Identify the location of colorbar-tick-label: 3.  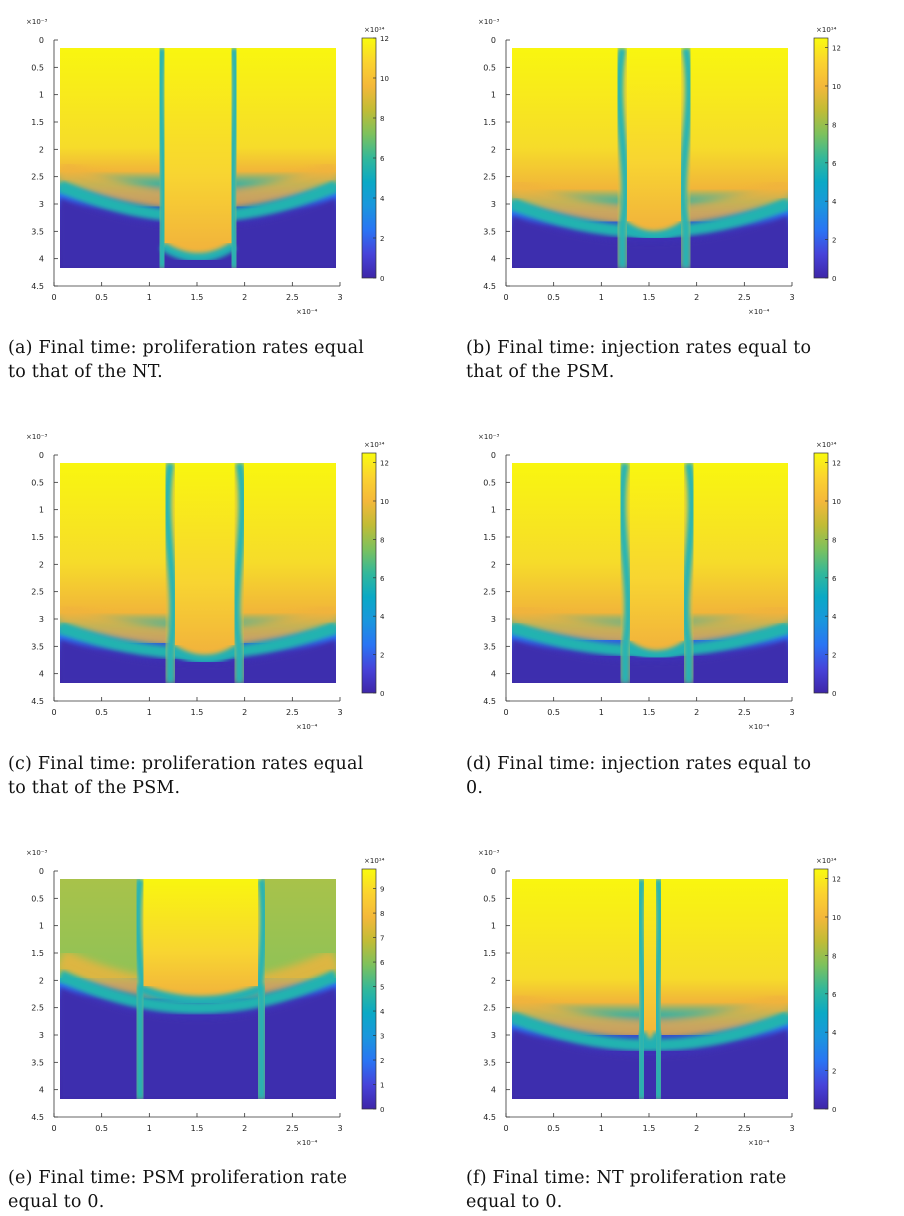
(382, 1037).